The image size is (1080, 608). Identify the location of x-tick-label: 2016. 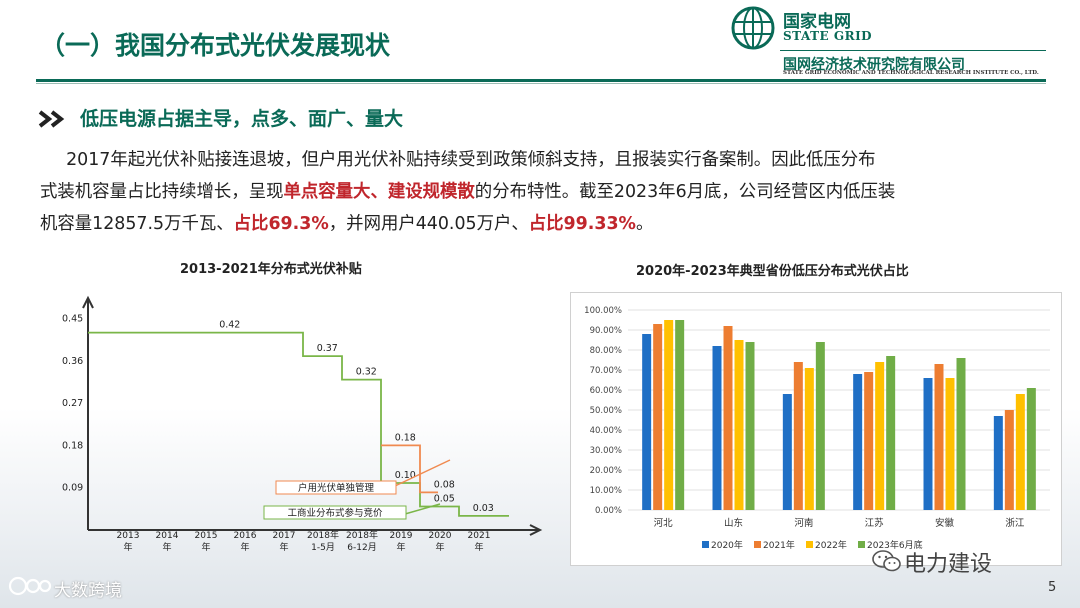
(245, 536).